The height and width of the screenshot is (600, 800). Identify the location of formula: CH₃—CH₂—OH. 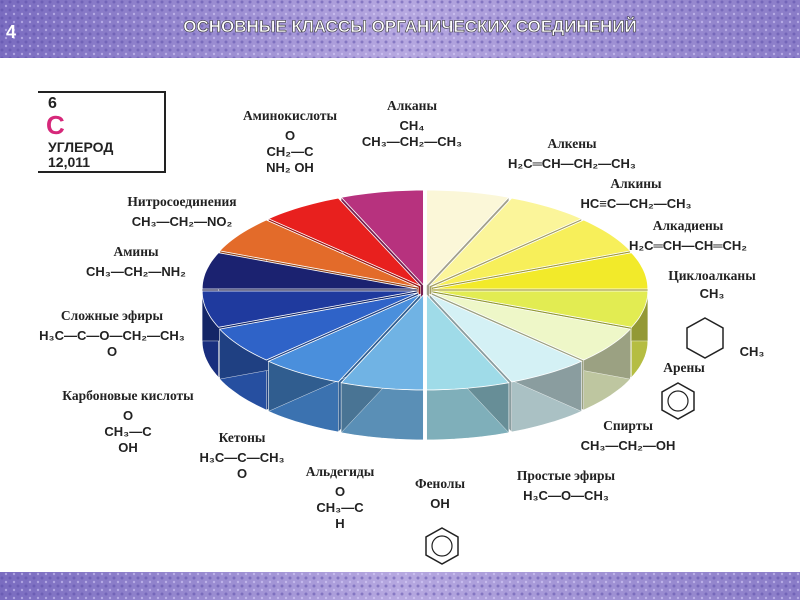
(628, 445).